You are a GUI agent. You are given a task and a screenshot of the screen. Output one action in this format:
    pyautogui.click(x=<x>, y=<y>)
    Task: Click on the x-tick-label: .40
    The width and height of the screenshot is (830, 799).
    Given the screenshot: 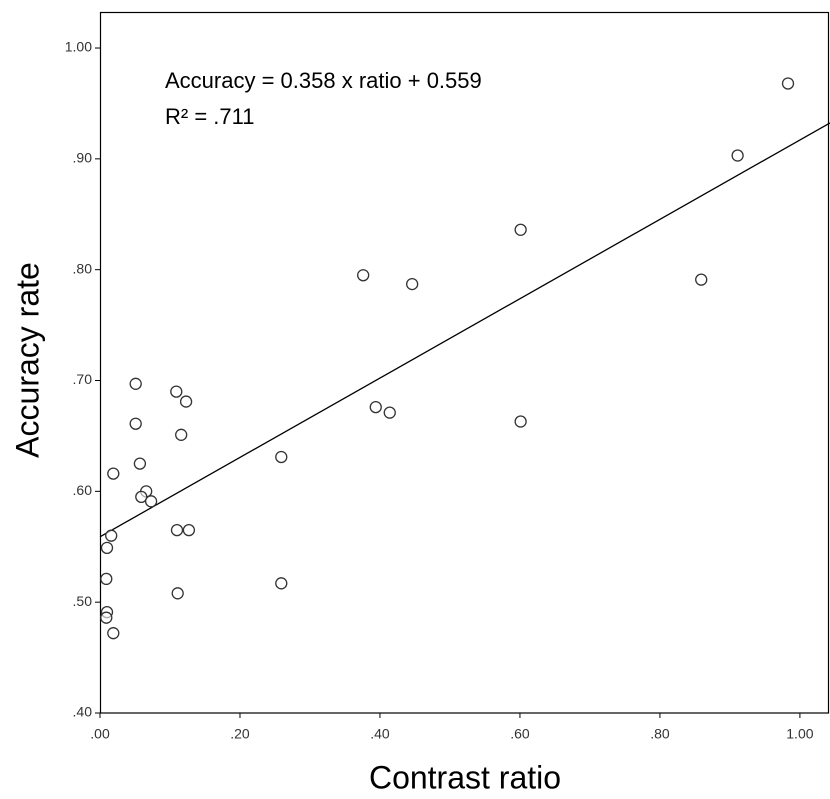 What is the action you would take?
    pyautogui.click(x=380, y=734)
    